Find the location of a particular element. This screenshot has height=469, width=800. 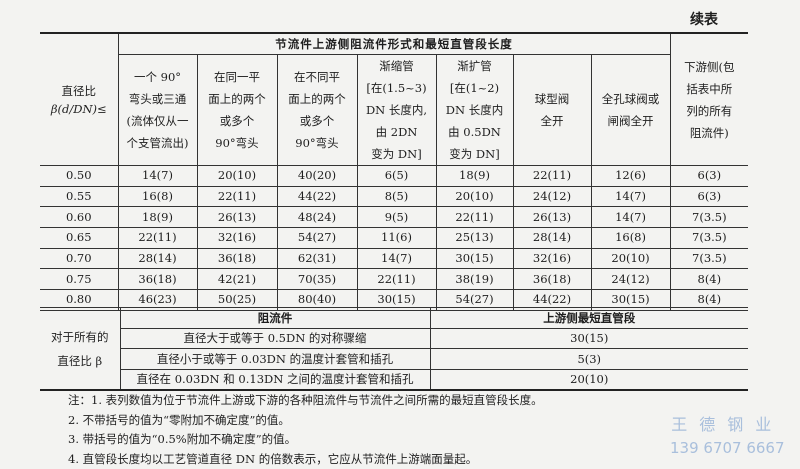

length-value-cell: 25(13) is located at coordinates (474, 238).